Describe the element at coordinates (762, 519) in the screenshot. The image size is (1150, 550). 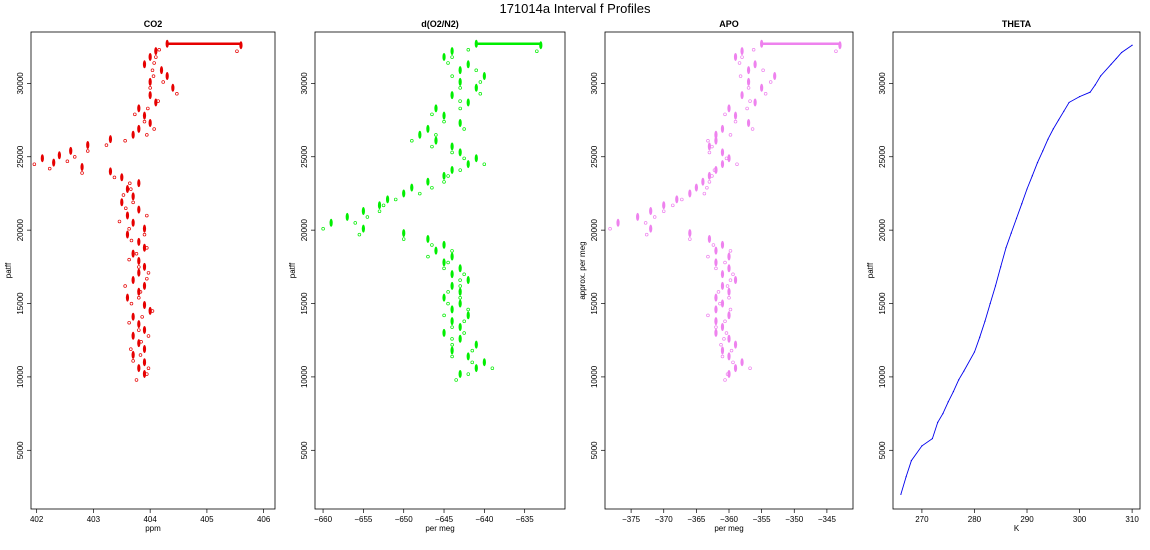
I see `x-tick-label: −355` at that location.